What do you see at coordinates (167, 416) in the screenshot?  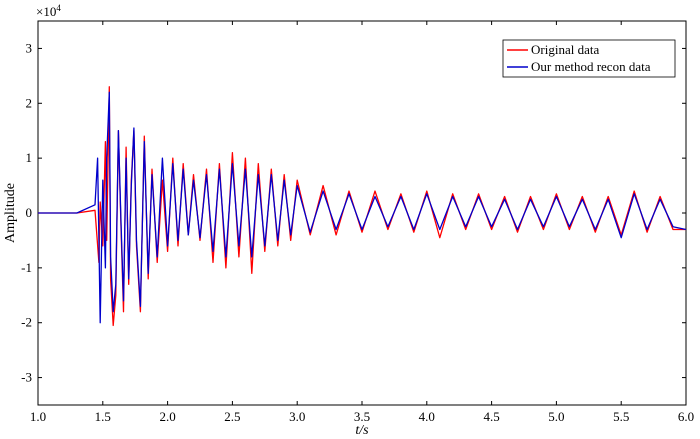 I see `x-tick-label: 2.0` at bounding box center [167, 416].